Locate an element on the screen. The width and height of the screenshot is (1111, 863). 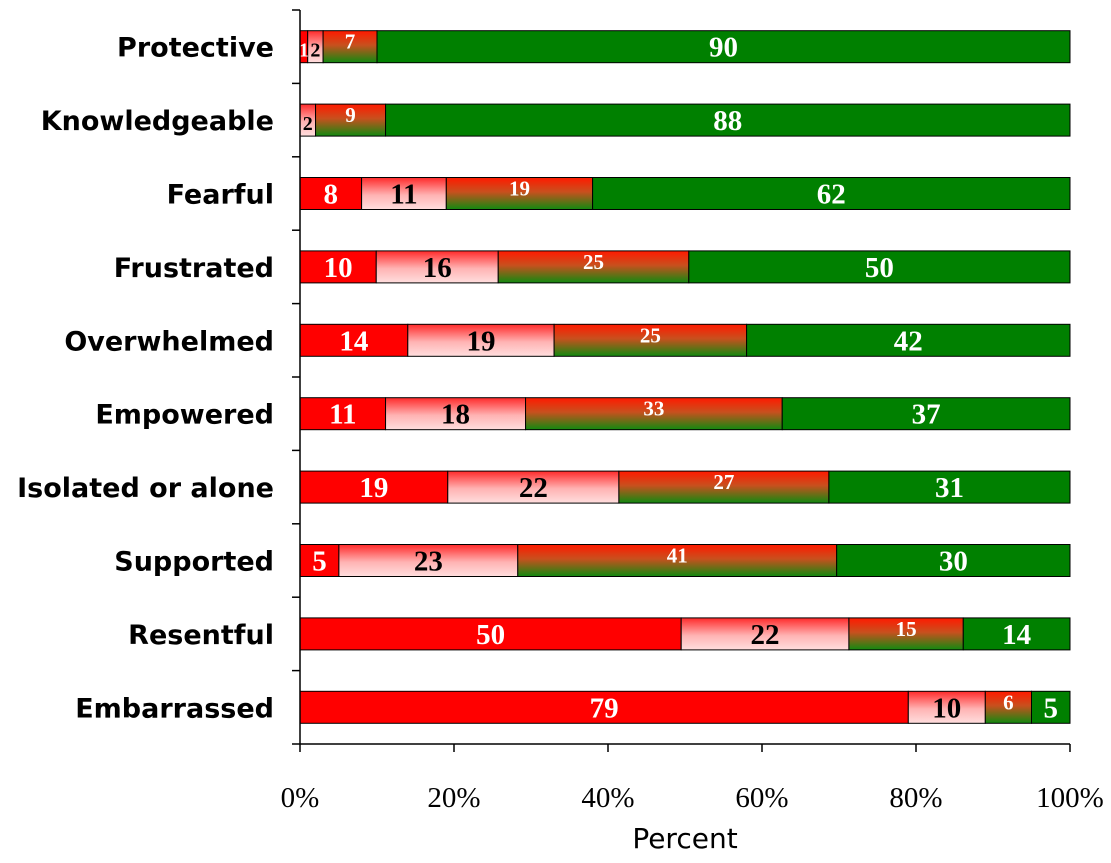
x-tick-label: 60% is located at coordinates (761, 798).